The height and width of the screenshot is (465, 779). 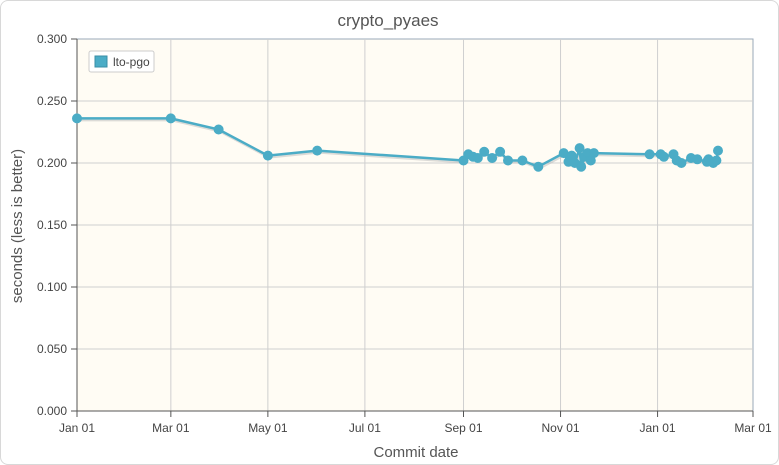 What do you see at coordinates (131, 62) in the screenshot?
I see `legend-label: lto-pgo` at bounding box center [131, 62].